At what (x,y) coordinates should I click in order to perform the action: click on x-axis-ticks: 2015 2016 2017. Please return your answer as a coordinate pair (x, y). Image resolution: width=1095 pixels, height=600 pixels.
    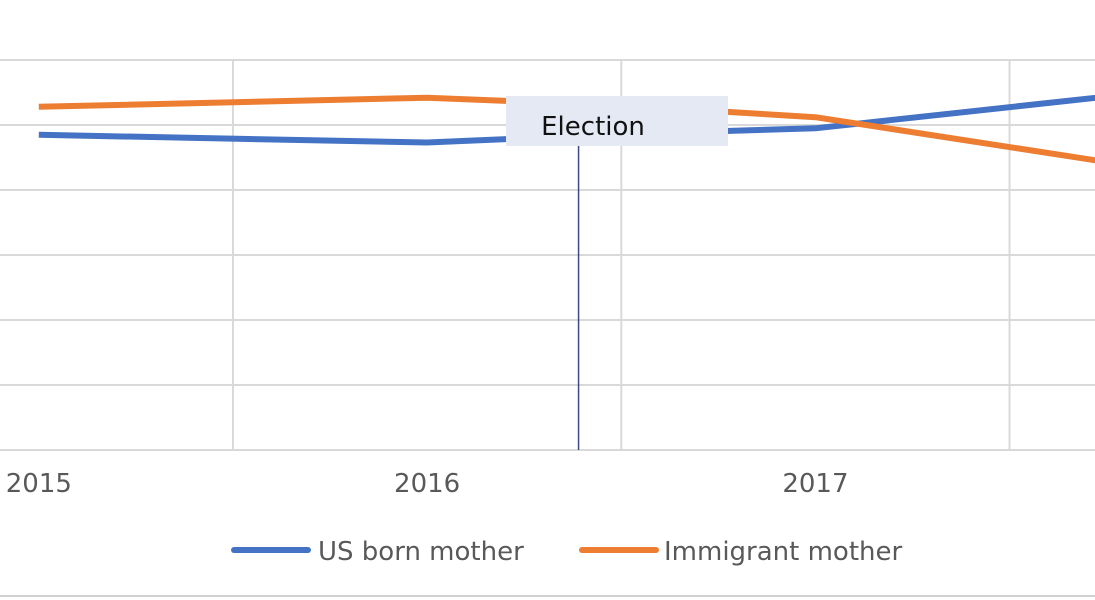
    Looking at the image, I should click on (427, 484).